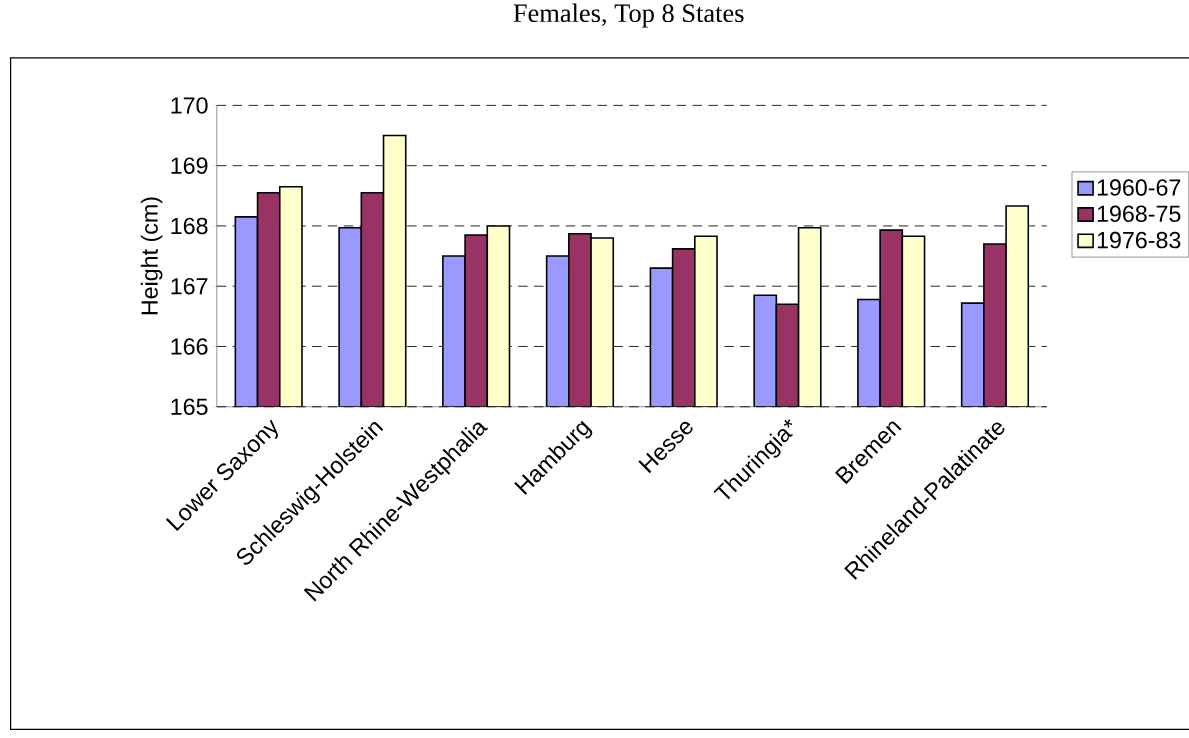 The width and height of the screenshot is (1189, 738). I want to click on y-tick-label: 165, so click(189, 407).